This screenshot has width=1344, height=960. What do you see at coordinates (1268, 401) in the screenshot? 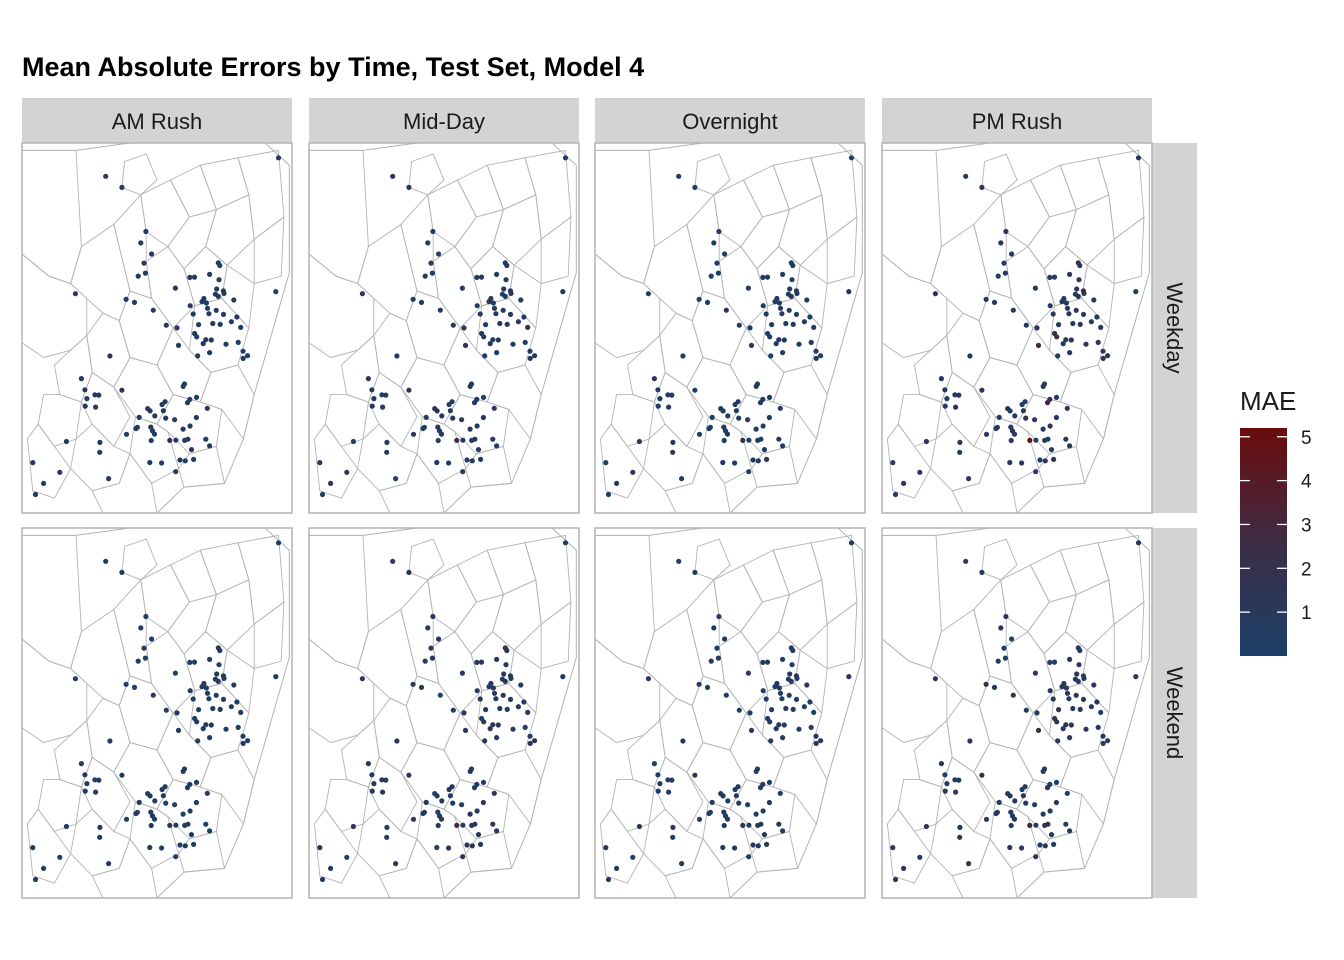
I see `legend-title: MAE` at bounding box center [1268, 401].